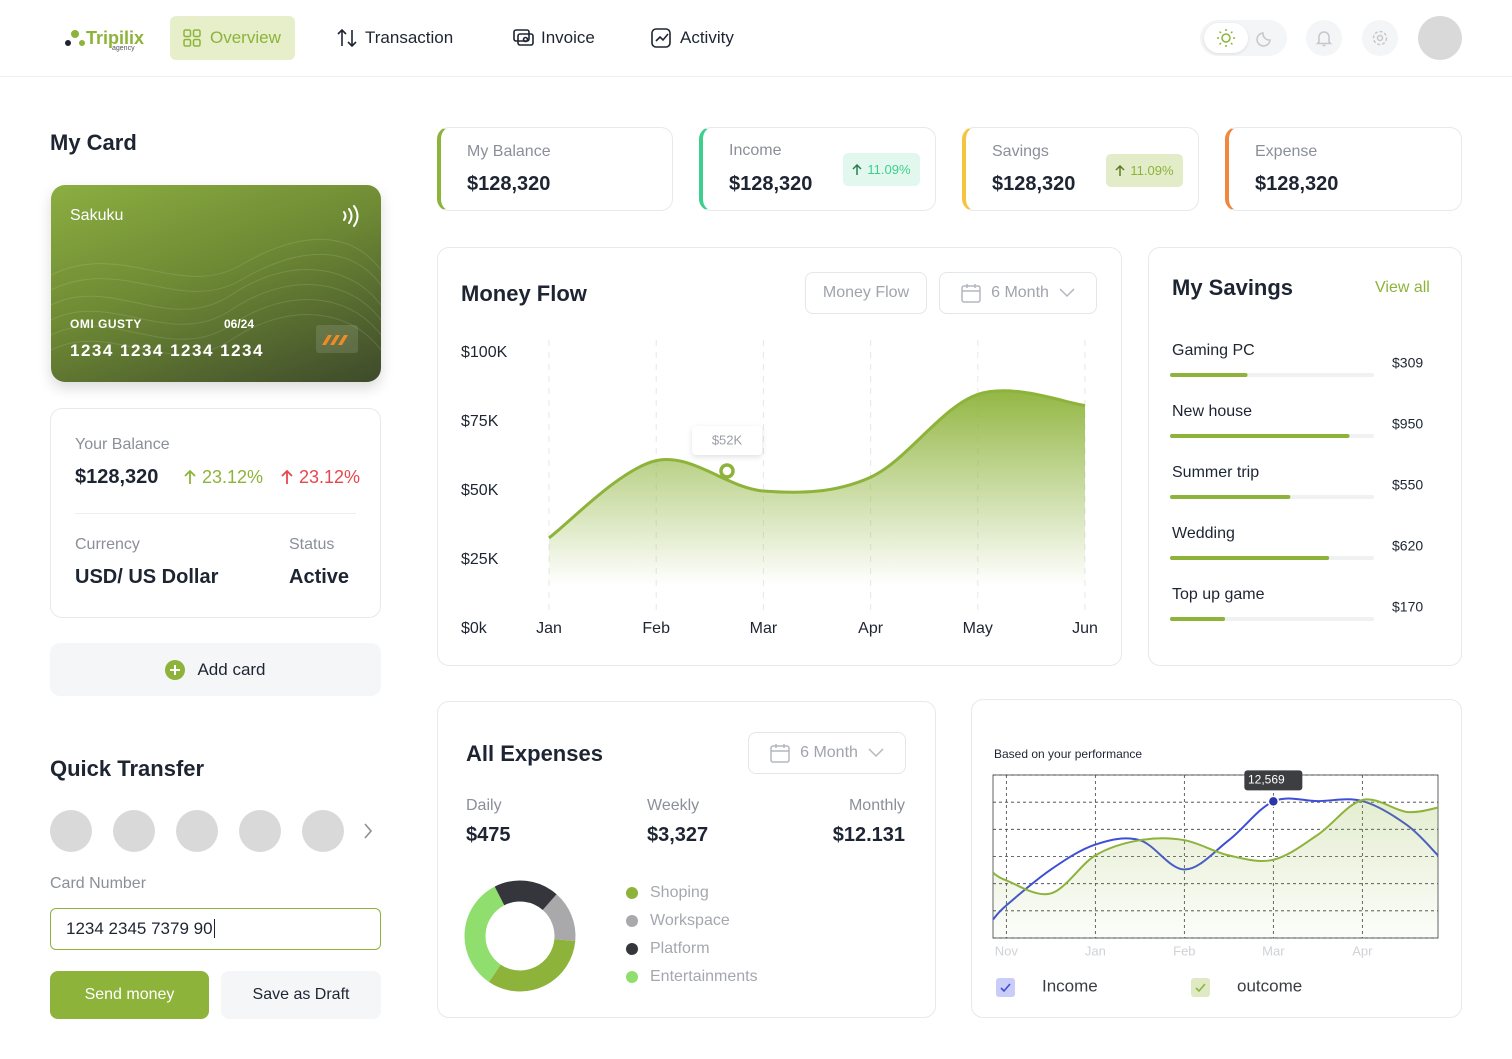 This screenshot has width=1512, height=1059. Describe the element at coordinates (756, 38) in the screenshot. I see `header` at that location.